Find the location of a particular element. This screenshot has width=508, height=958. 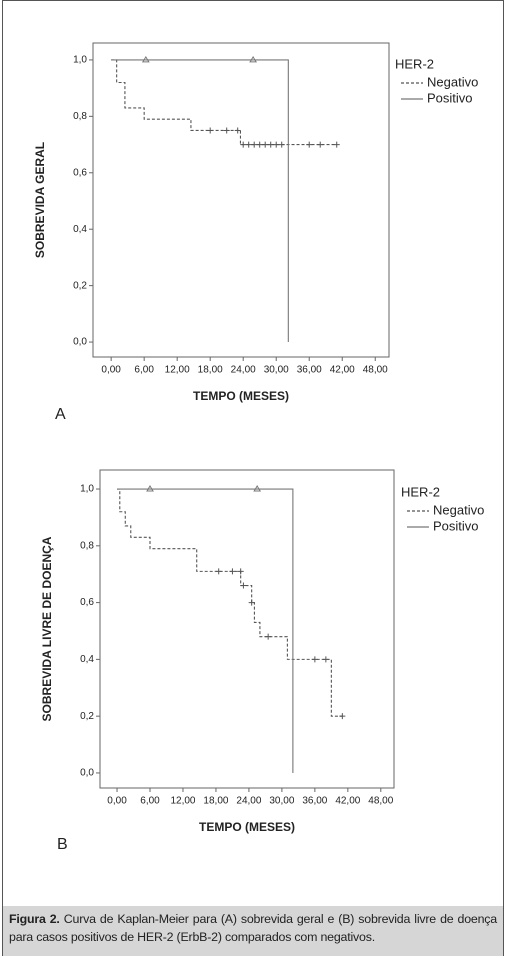

y-axis-title: SOBREVIDA GERAL is located at coordinates (40, 200).